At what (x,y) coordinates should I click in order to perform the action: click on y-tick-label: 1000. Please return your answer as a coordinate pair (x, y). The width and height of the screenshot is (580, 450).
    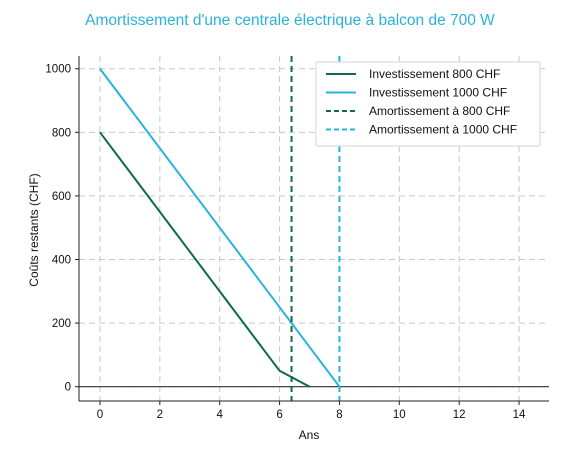
    Looking at the image, I should click on (58, 70).